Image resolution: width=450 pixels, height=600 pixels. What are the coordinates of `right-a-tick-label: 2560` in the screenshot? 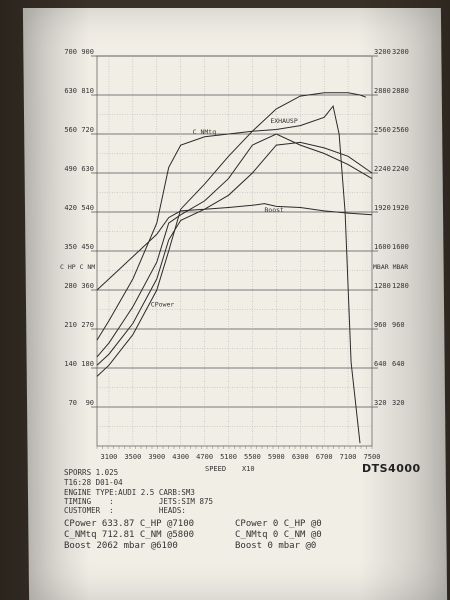 It's located at (382, 130).